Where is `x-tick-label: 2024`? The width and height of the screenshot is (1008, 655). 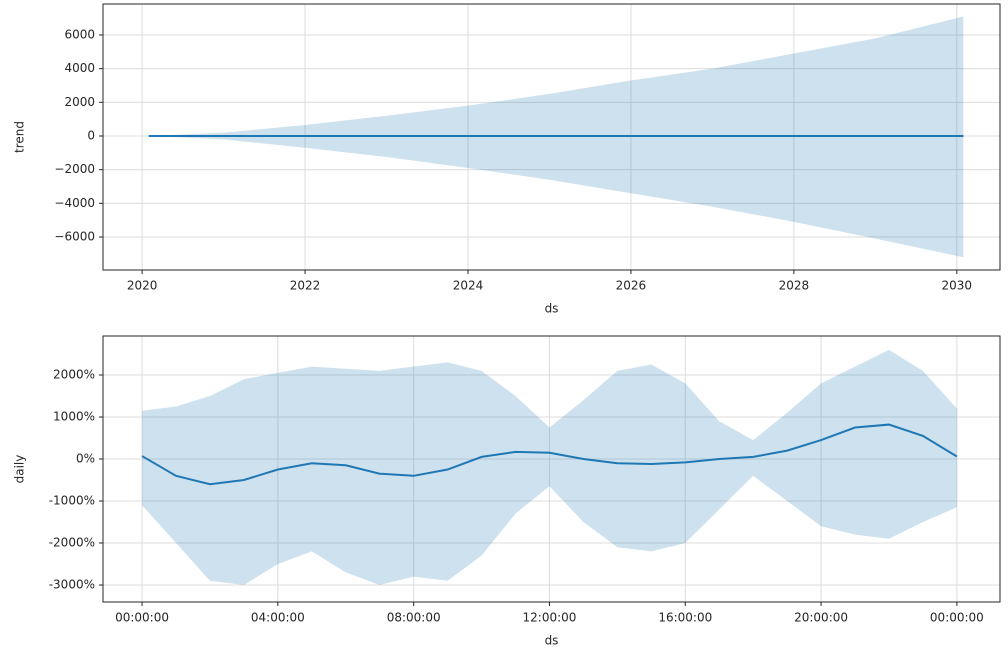 x-tick-label: 2024 is located at coordinates (468, 286).